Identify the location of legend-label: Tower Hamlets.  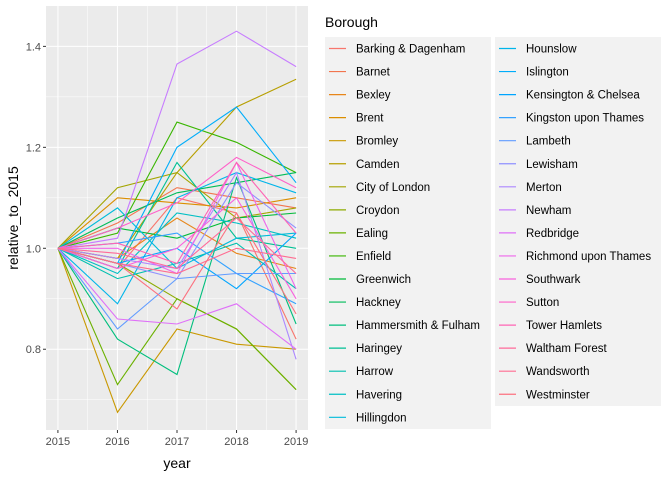
(564, 326).